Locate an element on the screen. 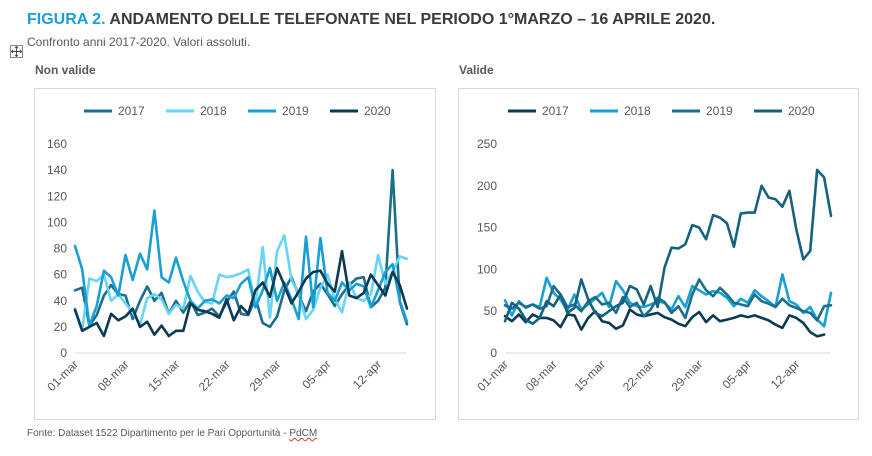 This screenshot has width=872, height=456. chart1-series-2019 is located at coordinates (668, 300).